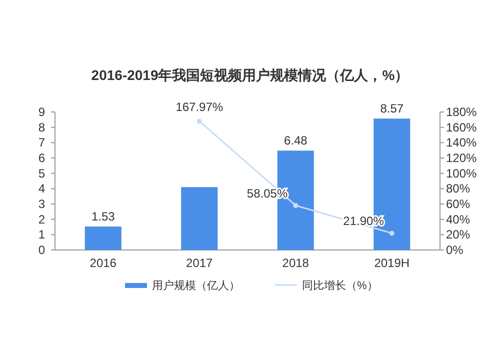  I want to click on data-label: 8.57, so click(392, 109).